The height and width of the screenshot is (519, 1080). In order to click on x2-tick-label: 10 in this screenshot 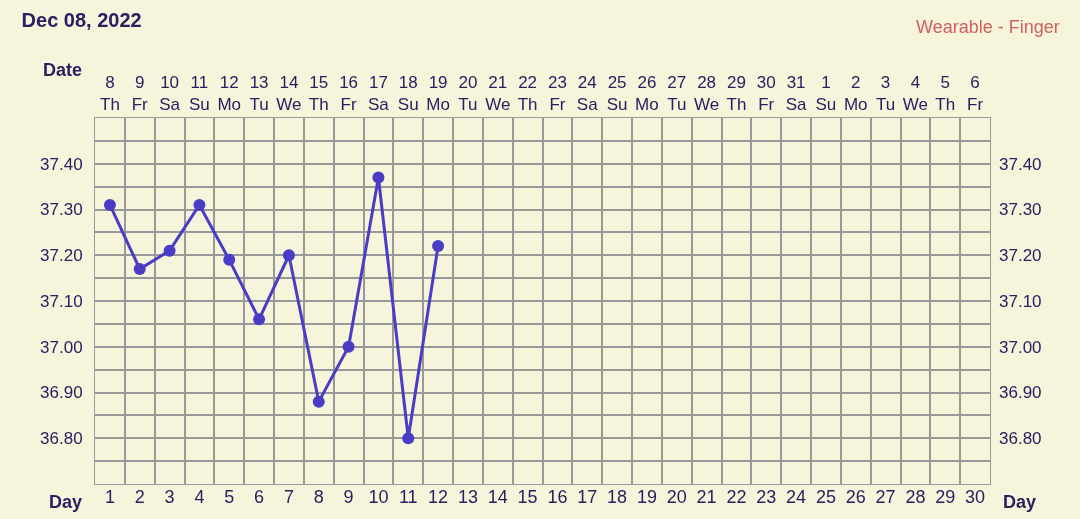, I will do `click(378, 497)`.